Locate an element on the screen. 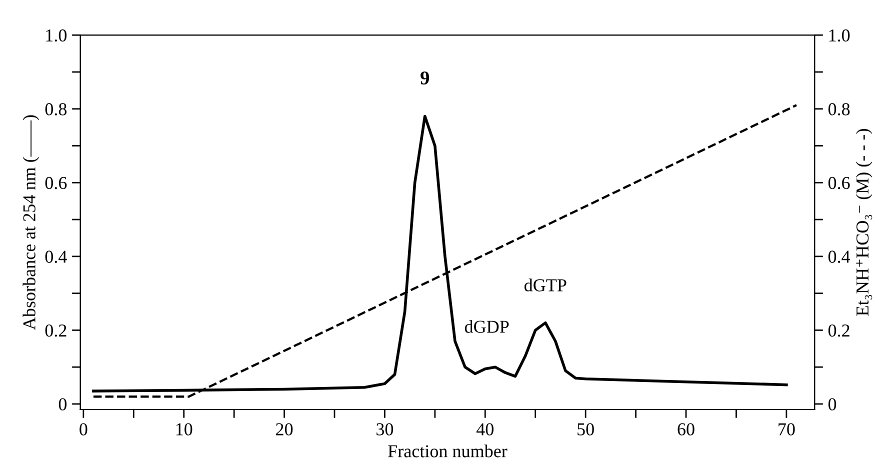 Image resolution: width=874 pixels, height=468 pixels. y-tick-label: 0.4 is located at coordinates (56, 256).